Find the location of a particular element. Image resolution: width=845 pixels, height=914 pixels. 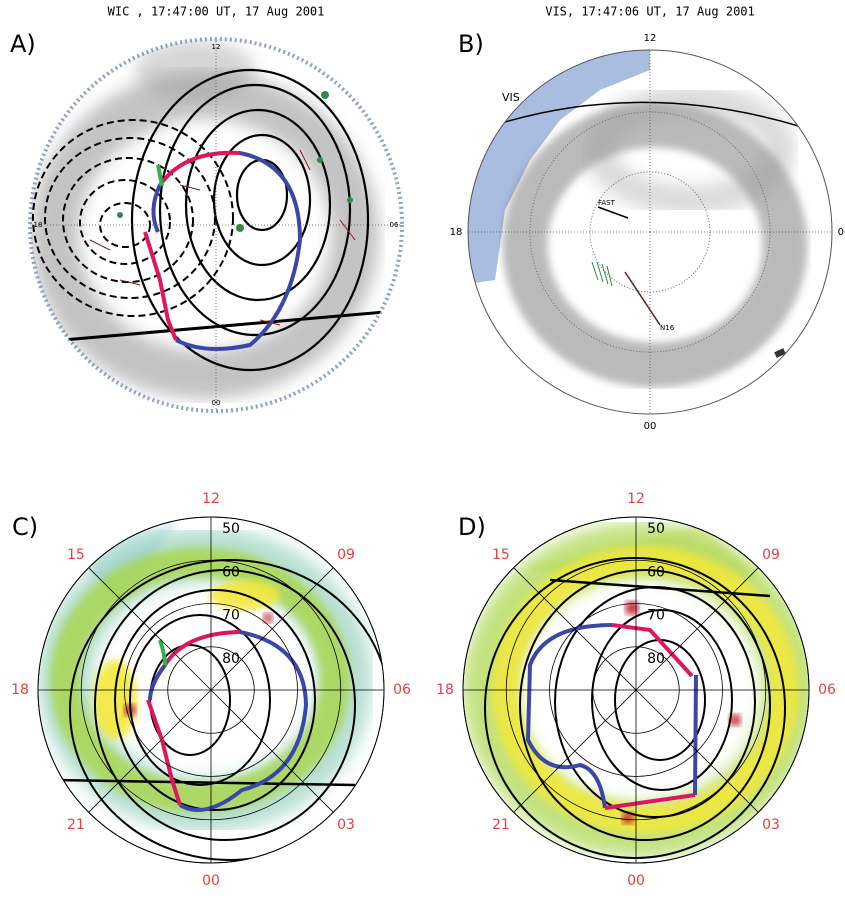

annotation: N16 is located at coordinates (667, 328).